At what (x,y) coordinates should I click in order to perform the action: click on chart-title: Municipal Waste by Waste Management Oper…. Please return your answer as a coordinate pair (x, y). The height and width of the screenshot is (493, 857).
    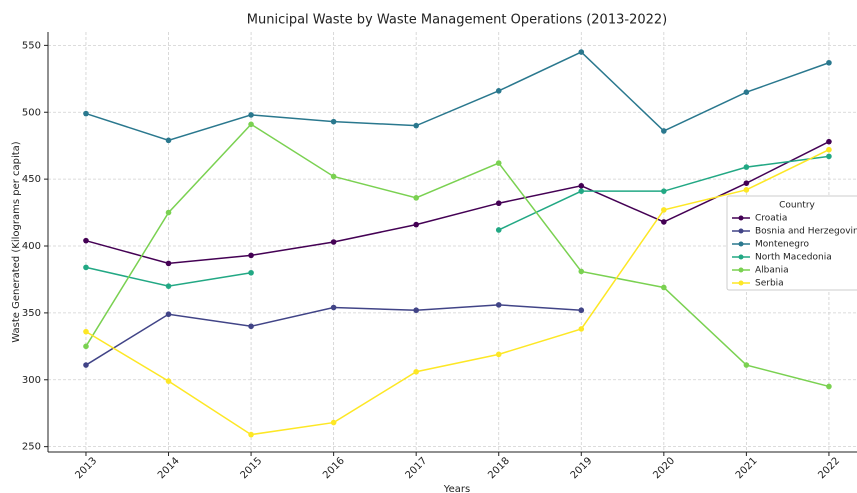
    Looking at the image, I should click on (457, 20).